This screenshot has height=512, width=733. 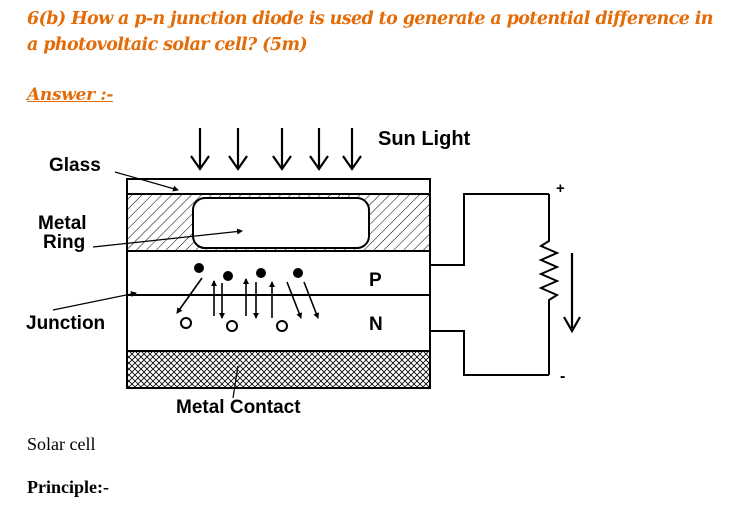 I want to click on load-resistor, so click(x=549, y=284).